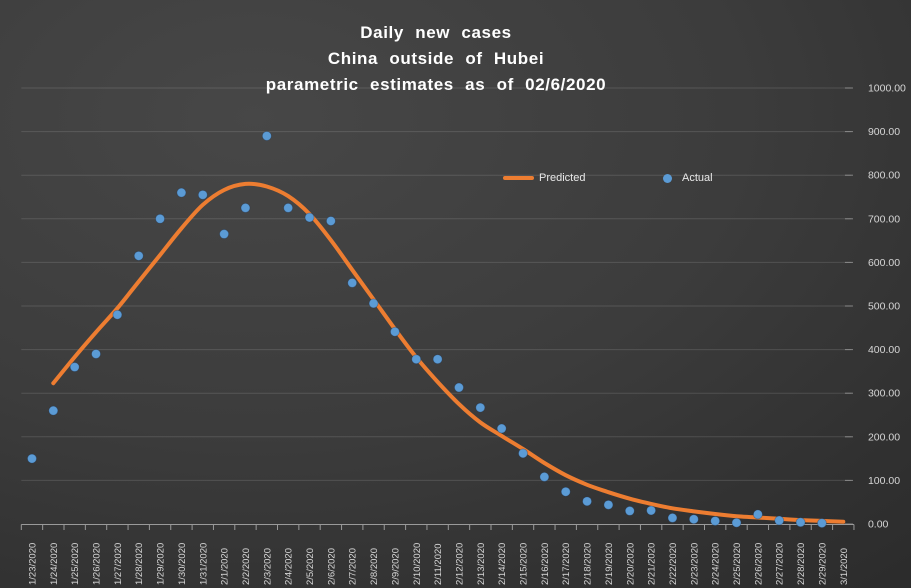  Describe the element at coordinates (118, 564) in the screenshot. I see `svg-text: 1/27/2020` at that location.